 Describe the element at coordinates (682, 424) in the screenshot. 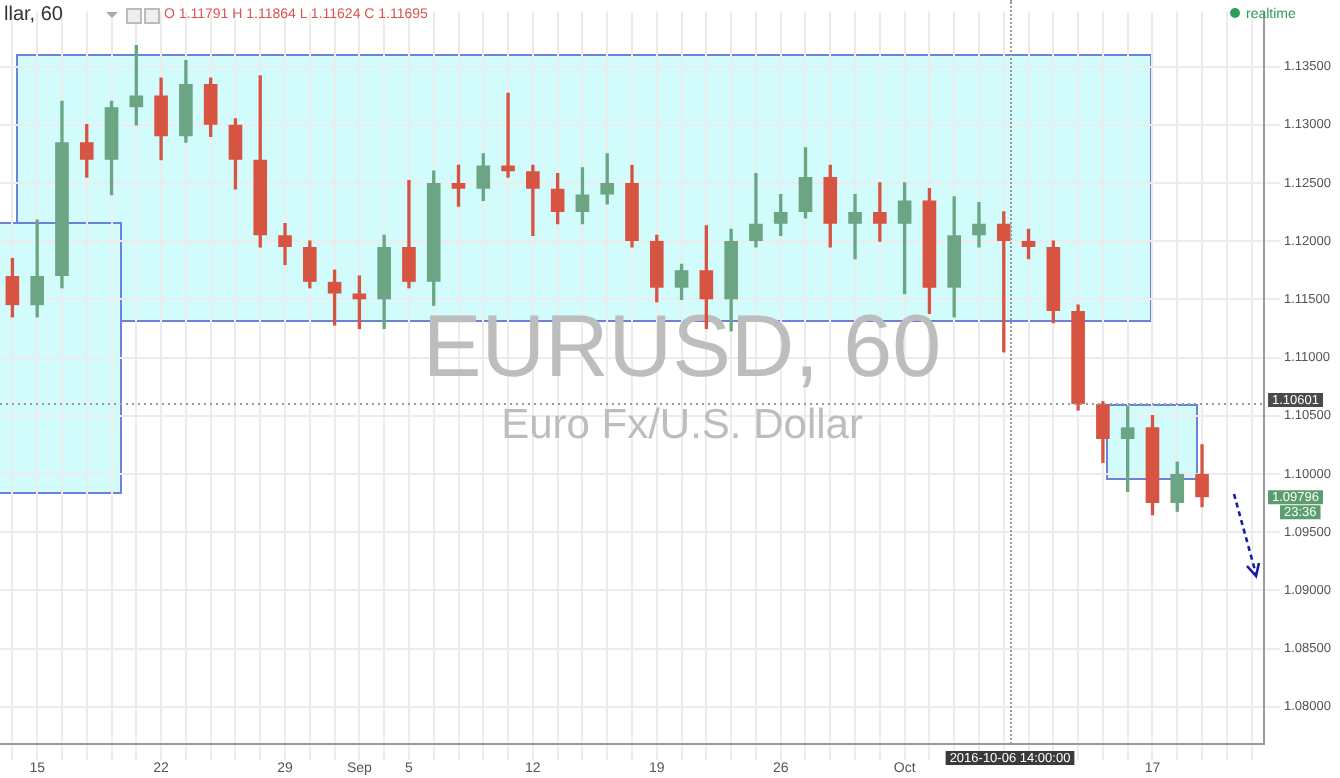

I see `text: Euro Fx/U.S. Dollar` at that location.